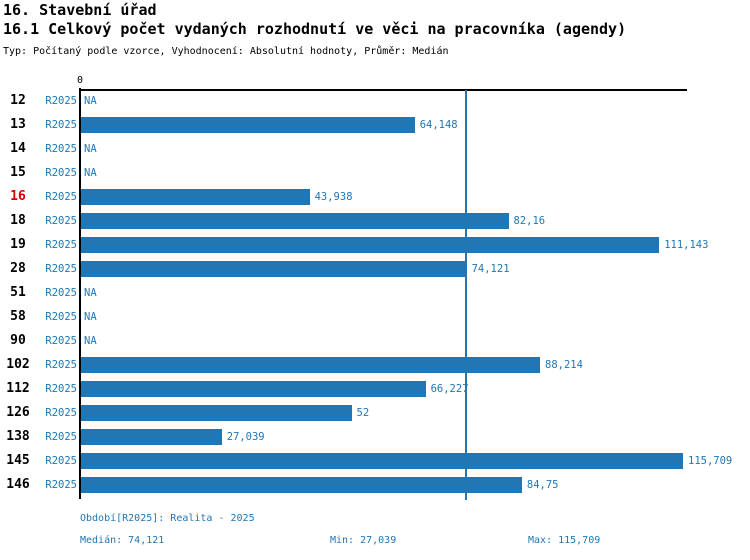  What do you see at coordinates (18, 364) in the screenshot?
I see `row-id-label: 102` at bounding box center [18, 364].